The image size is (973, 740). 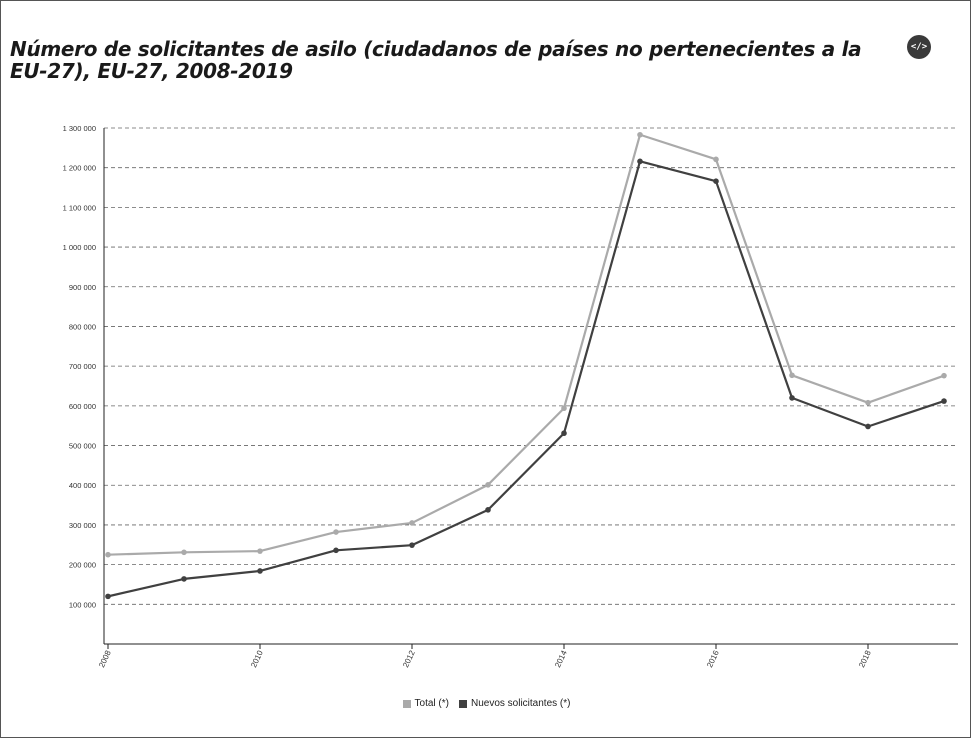 I want to click on y-tick-label: 700 000, so click(x=82, y=366).